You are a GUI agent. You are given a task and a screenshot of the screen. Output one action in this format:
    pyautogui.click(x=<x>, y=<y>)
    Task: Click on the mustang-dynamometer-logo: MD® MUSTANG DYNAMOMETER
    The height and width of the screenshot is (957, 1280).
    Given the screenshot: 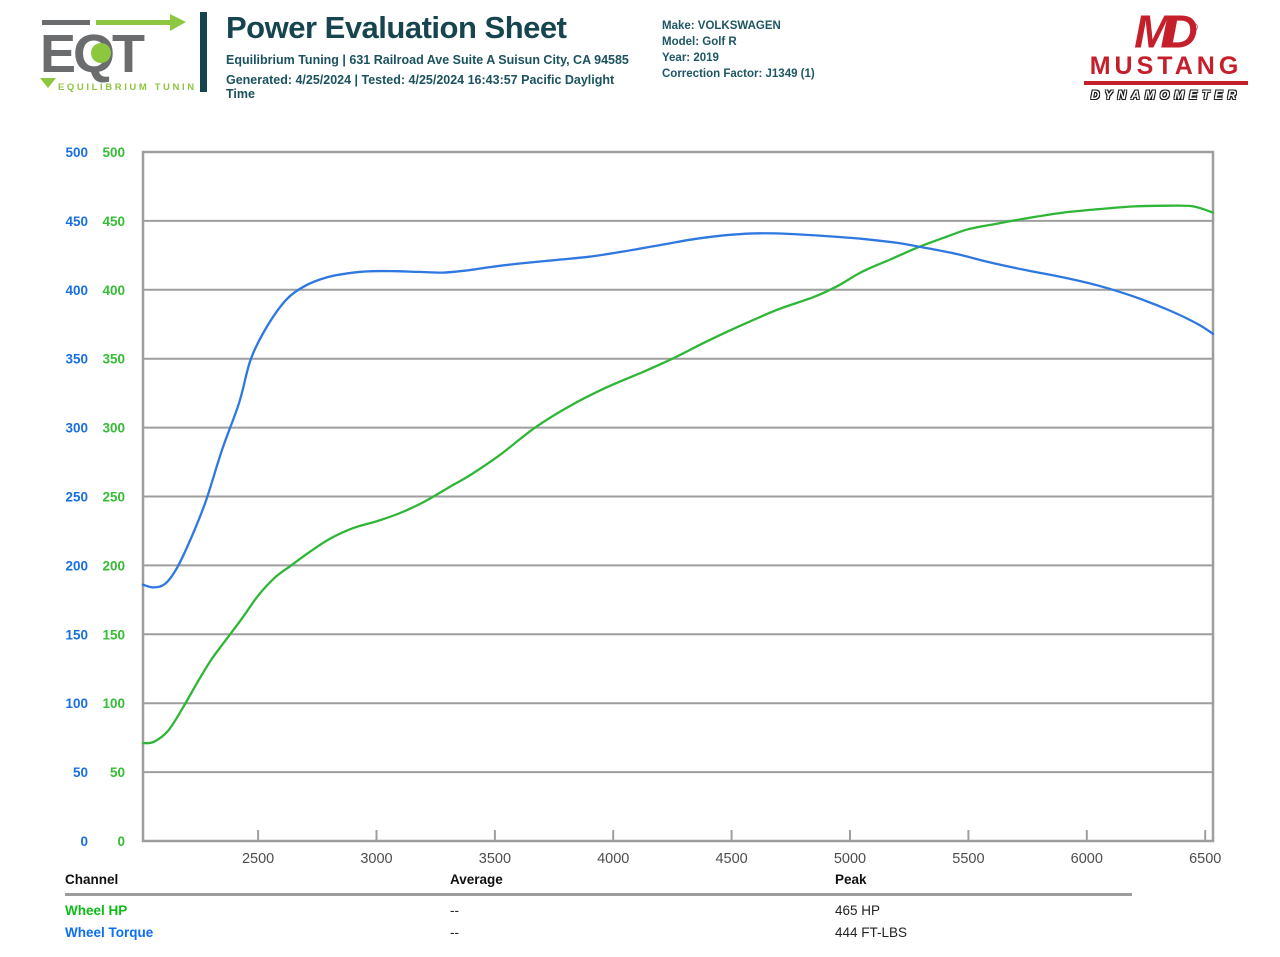 What is the action you would take?
    pyautogui.click(x=1166, y=54)
    